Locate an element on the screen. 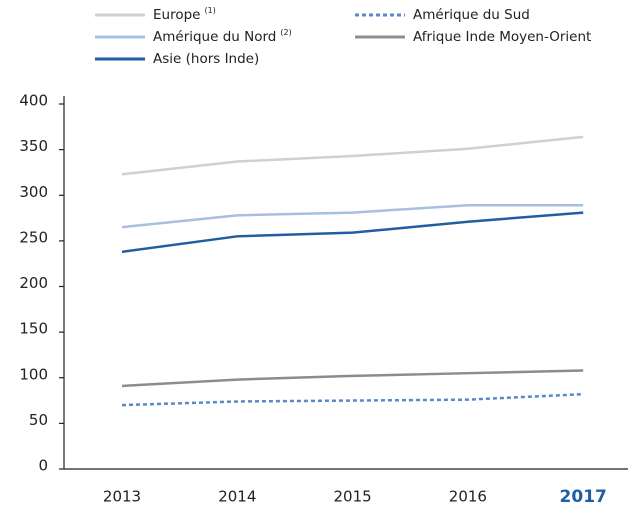 Image resolution: width=641 pixels, height=513 pixels. legend-note: (2) is located at coordinates (285, 32).